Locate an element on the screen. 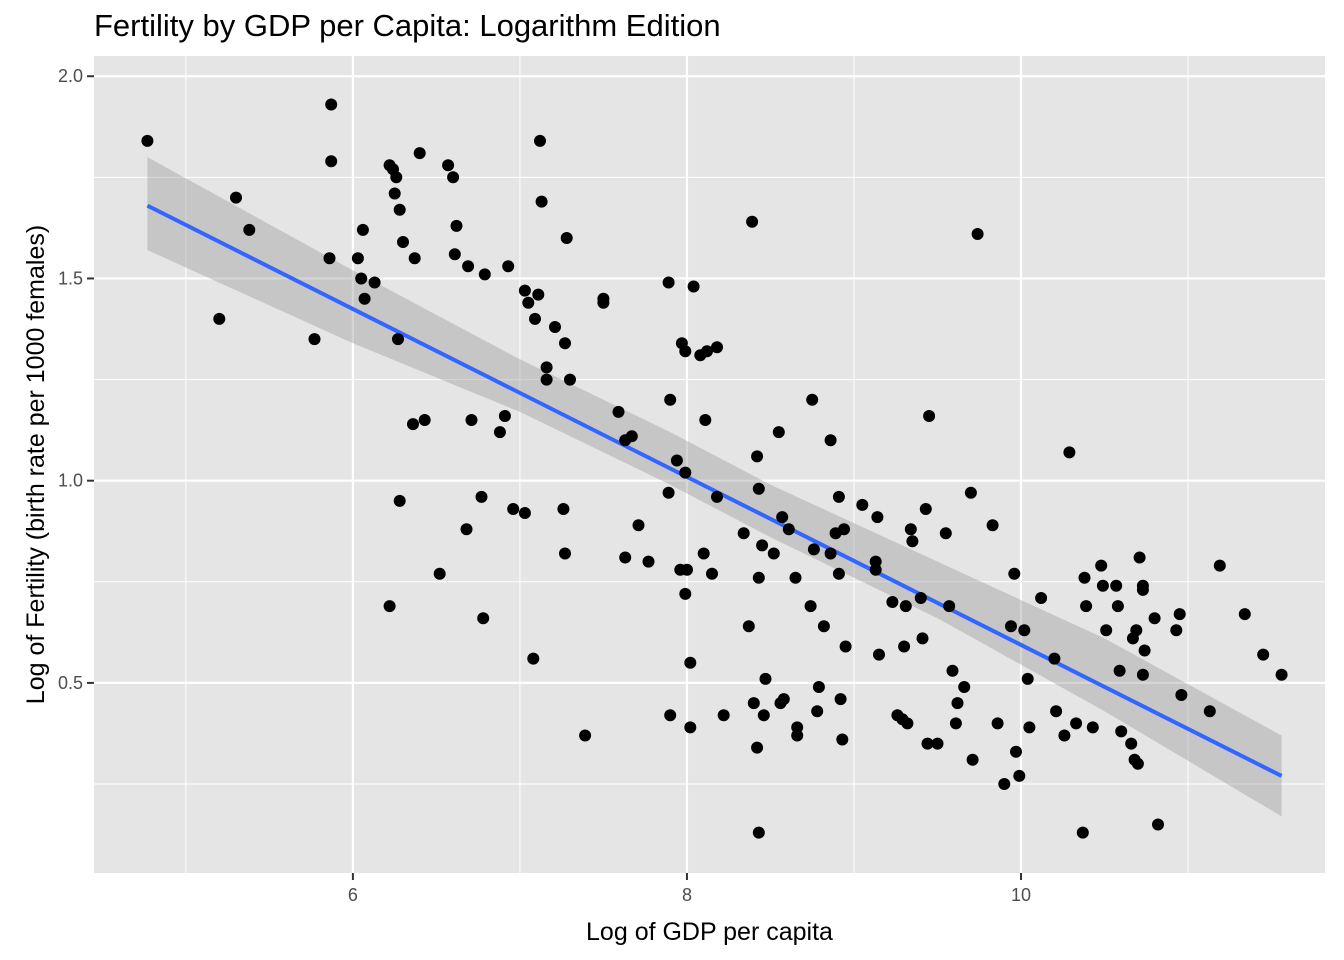 The image size is (1344, 960). x-tick-label: 10 is located at coordinates (1021, 895).